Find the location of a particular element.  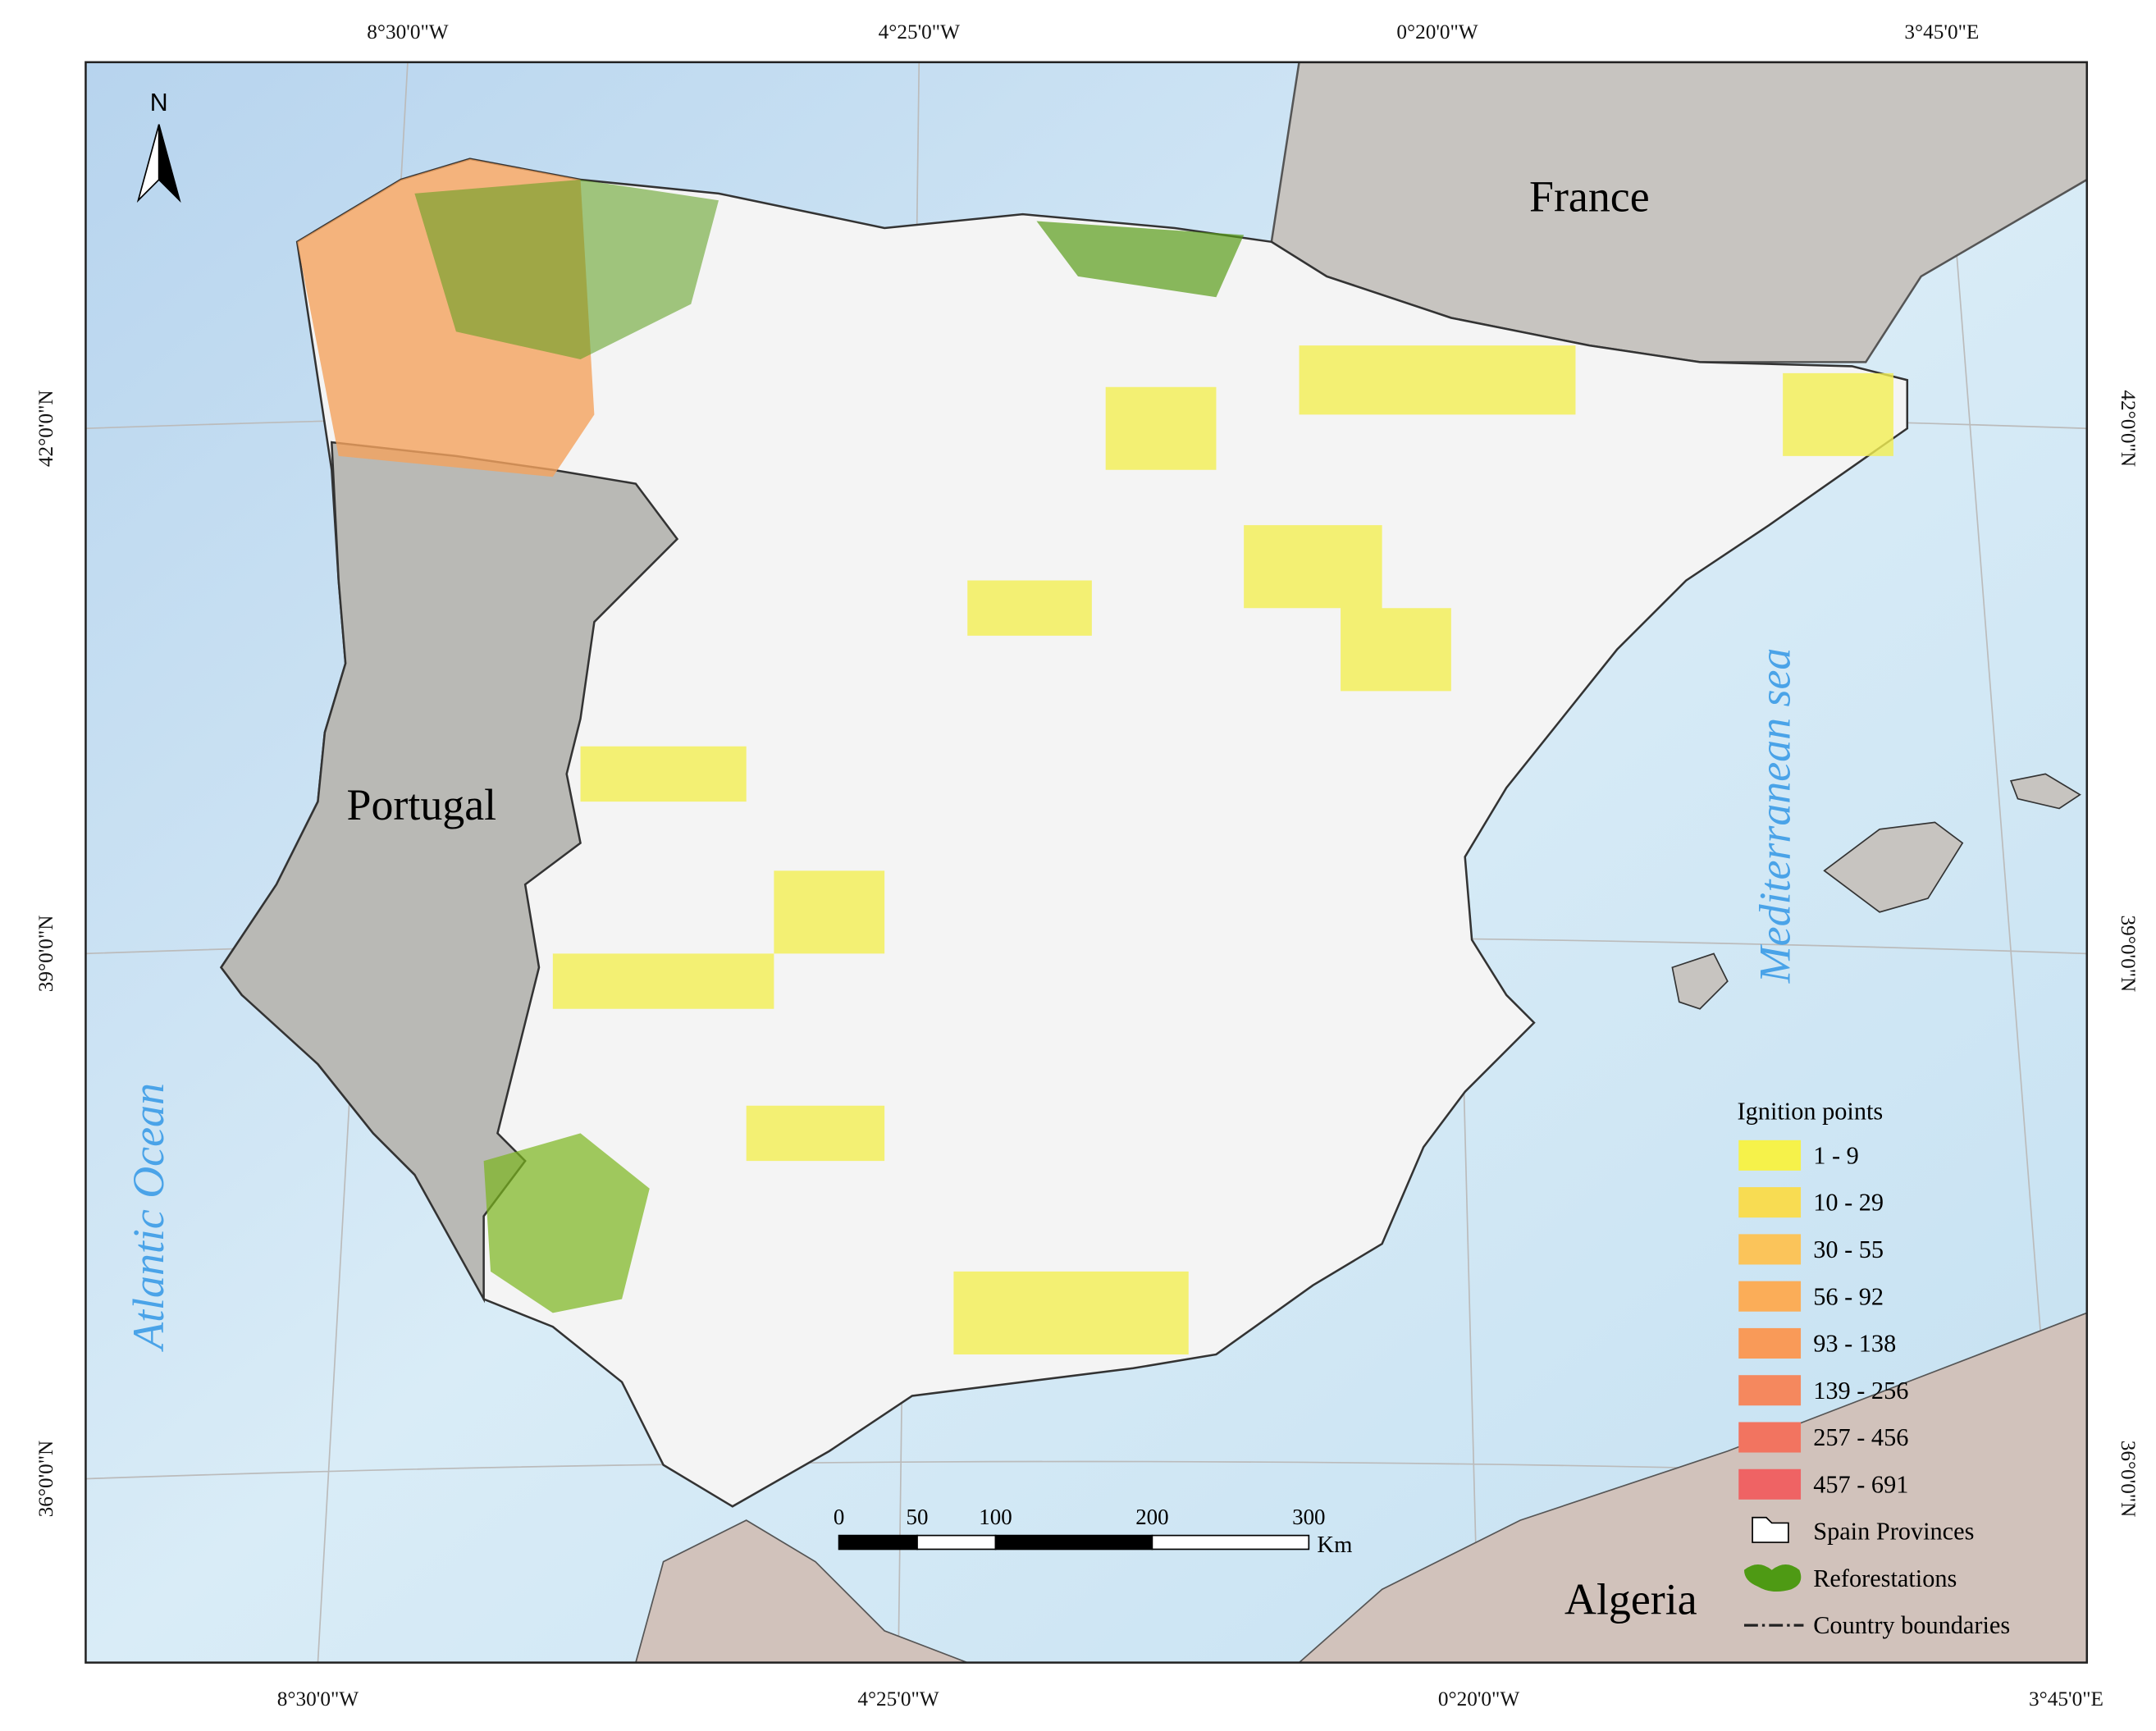

scale-label: 0 is located at coordinates (839, 1517).